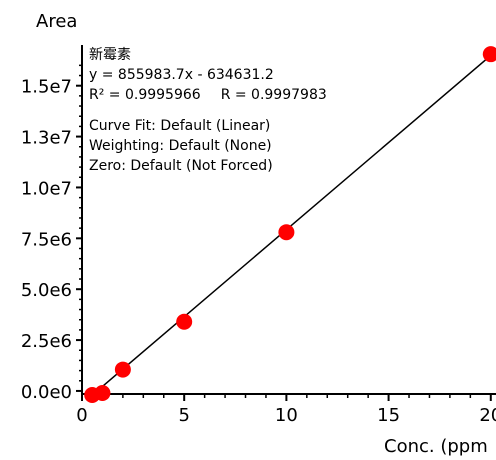 This screenshot has height=460, width=496. I want to click on curve-fit-label: Curve Fit: Default (Linear), so click(180, 126).